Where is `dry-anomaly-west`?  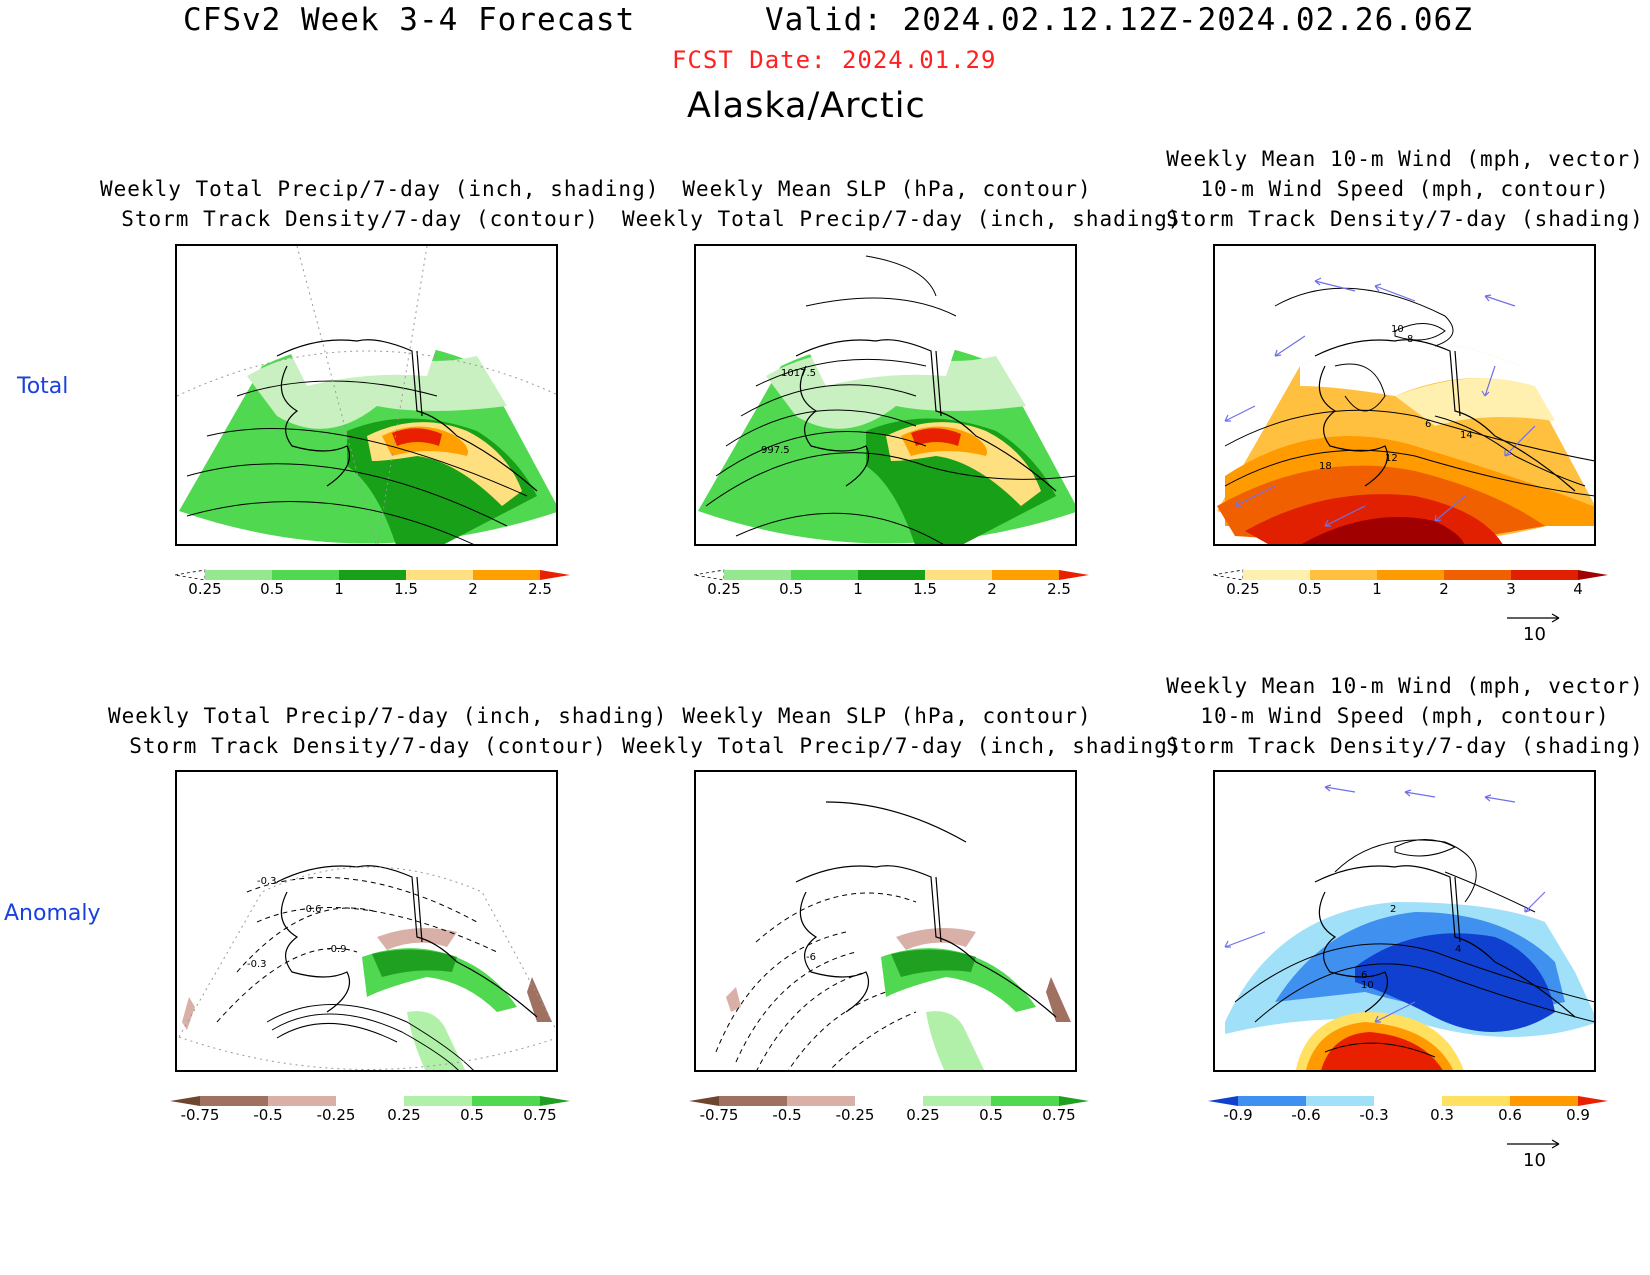 dry-anomaly-west is located at coordinates (733, 999).